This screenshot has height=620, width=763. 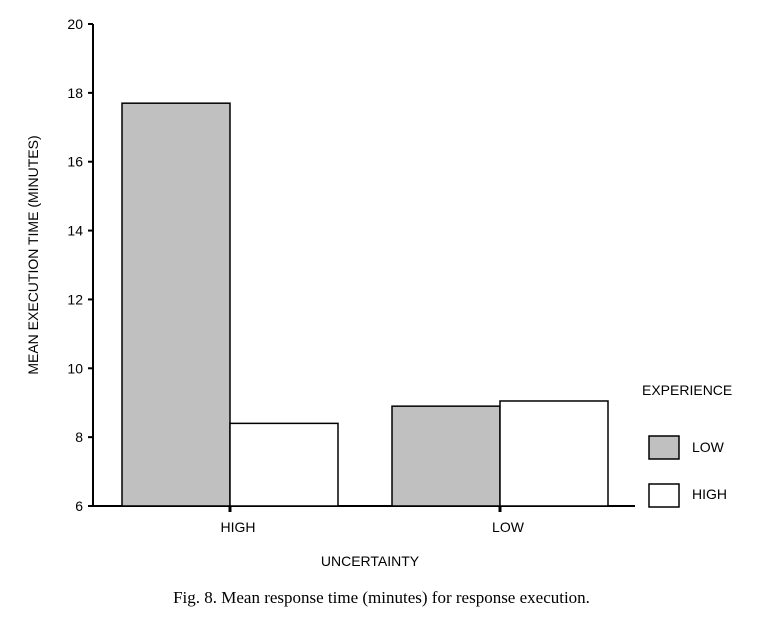 I want to click on bar-high-uncertainty-low-experience, so click(x=176, y=304).